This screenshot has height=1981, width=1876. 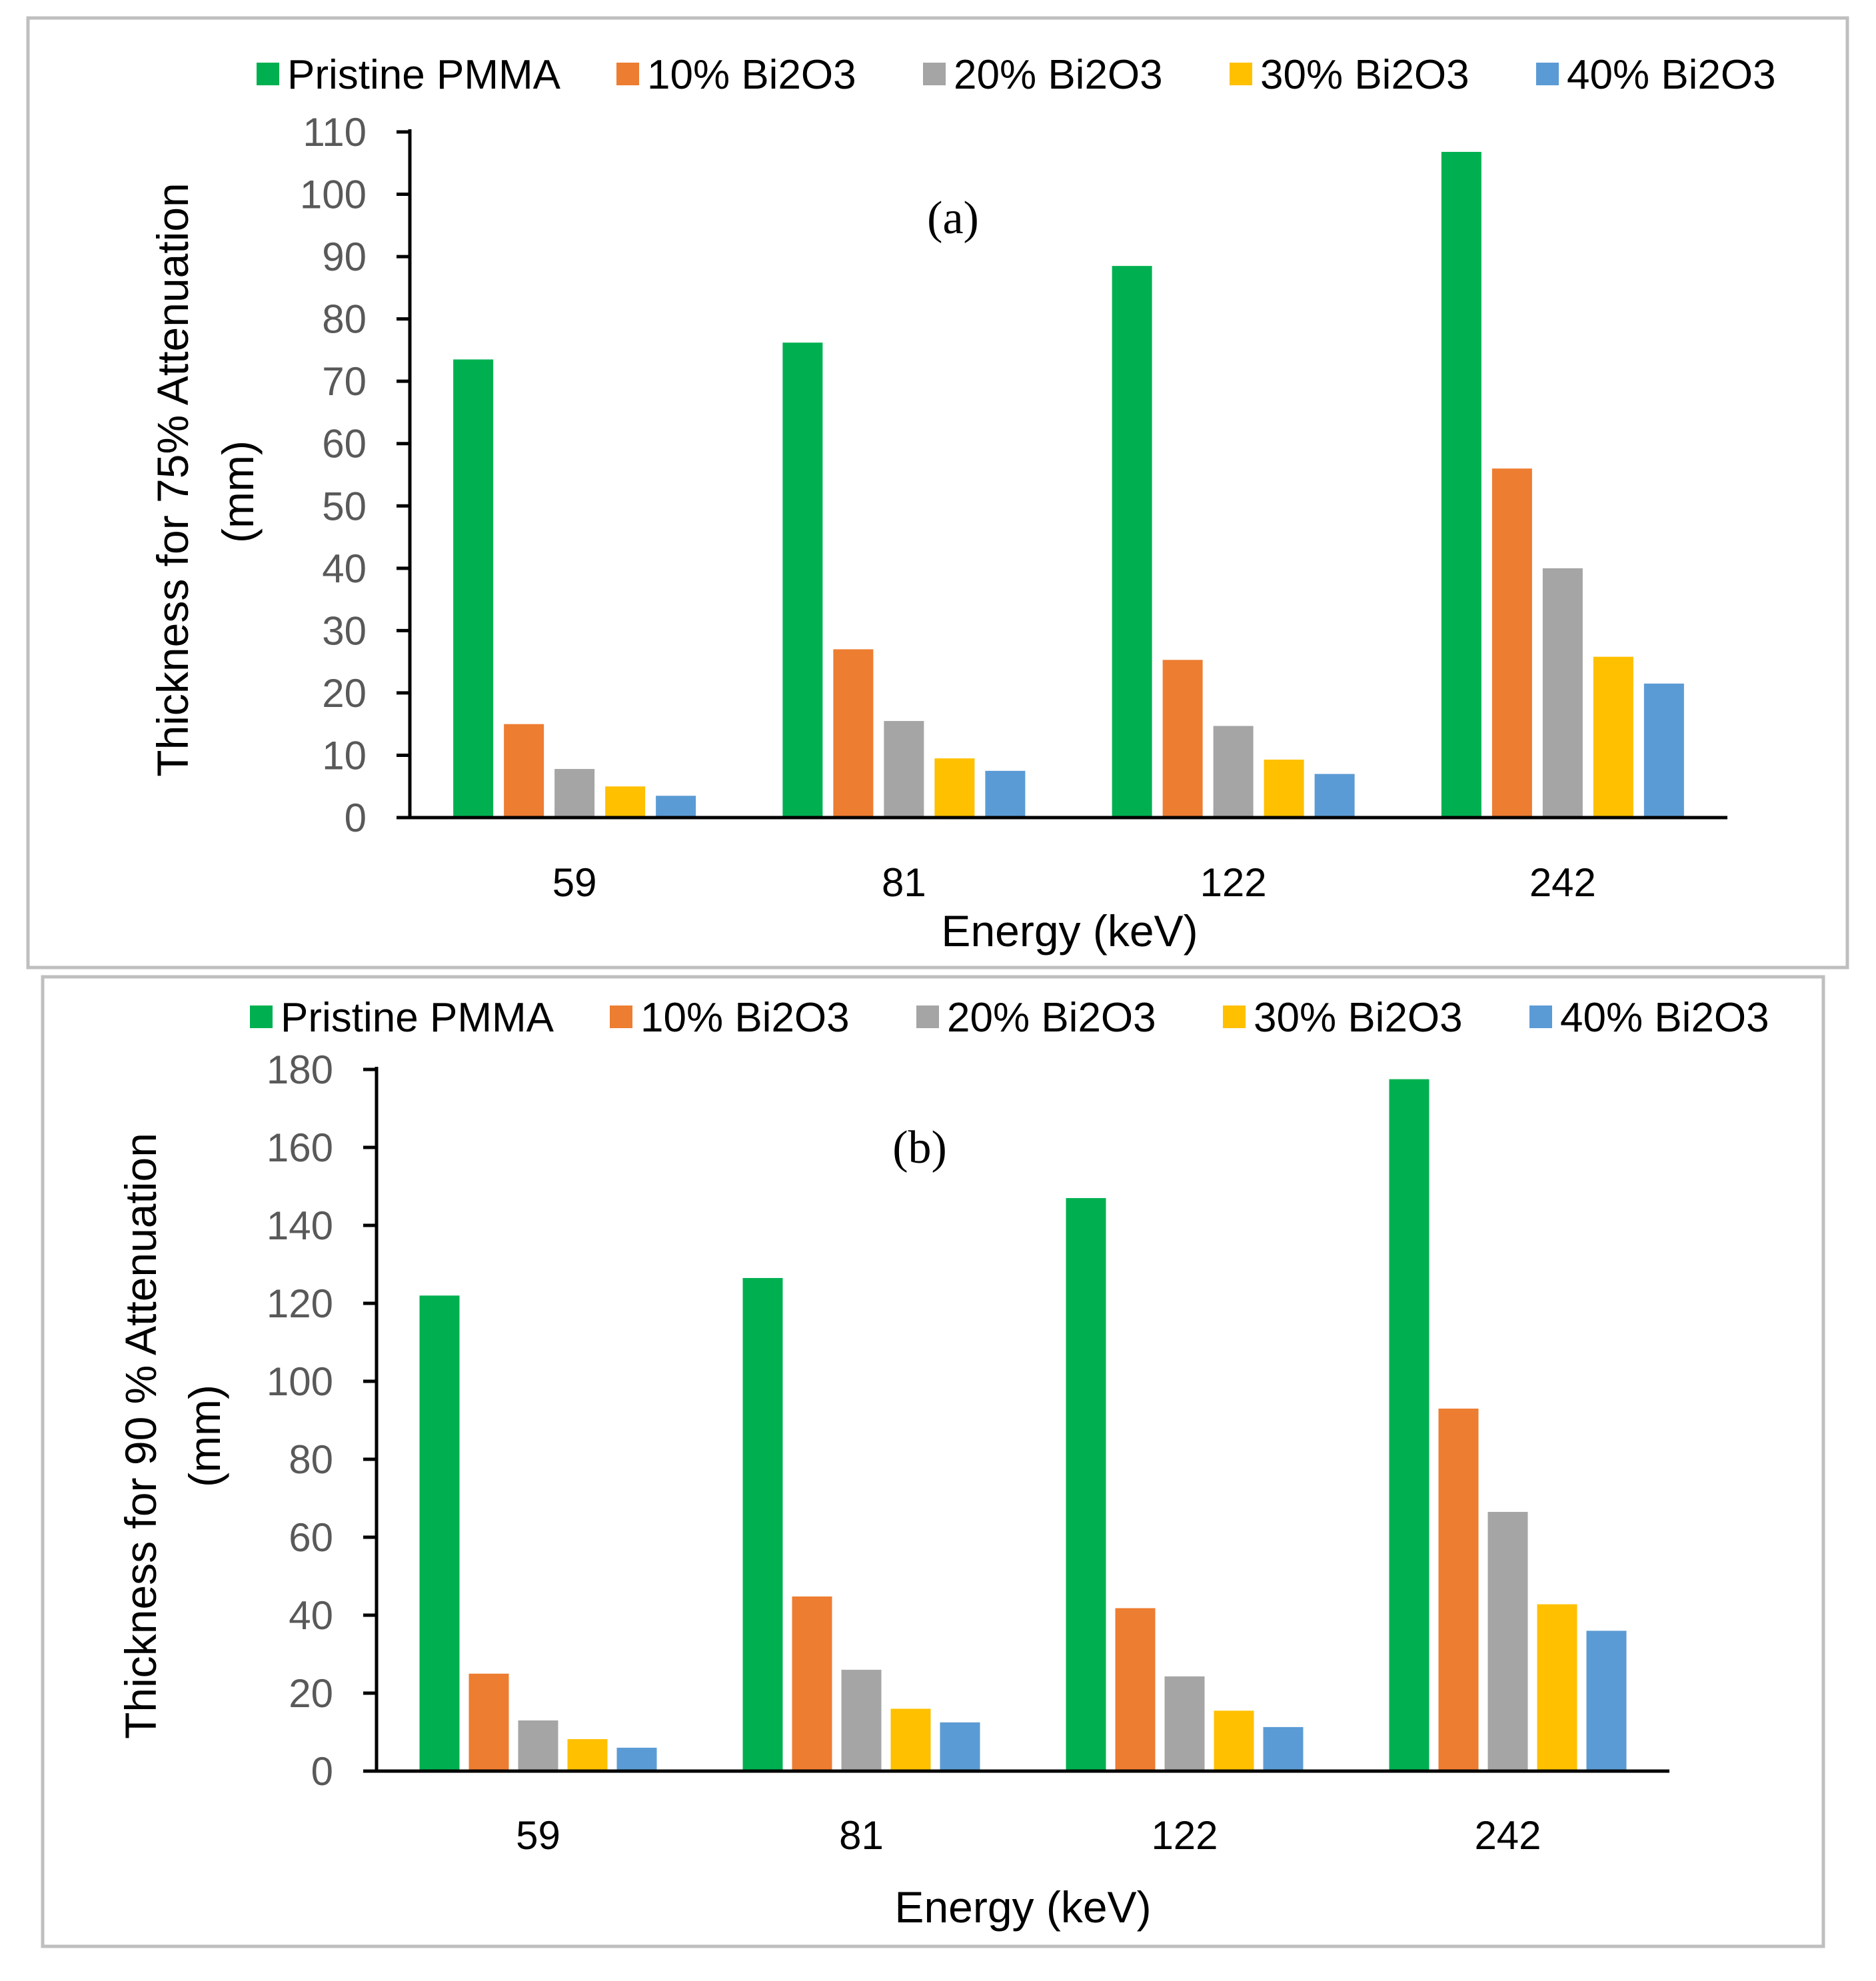 What do you see at coordinates (334, 475) in the screenshot?
I see `y-tick-labels: 0 10 20 30 40 50 60 70 80 90 100 110` at bounding box center [334, 475].